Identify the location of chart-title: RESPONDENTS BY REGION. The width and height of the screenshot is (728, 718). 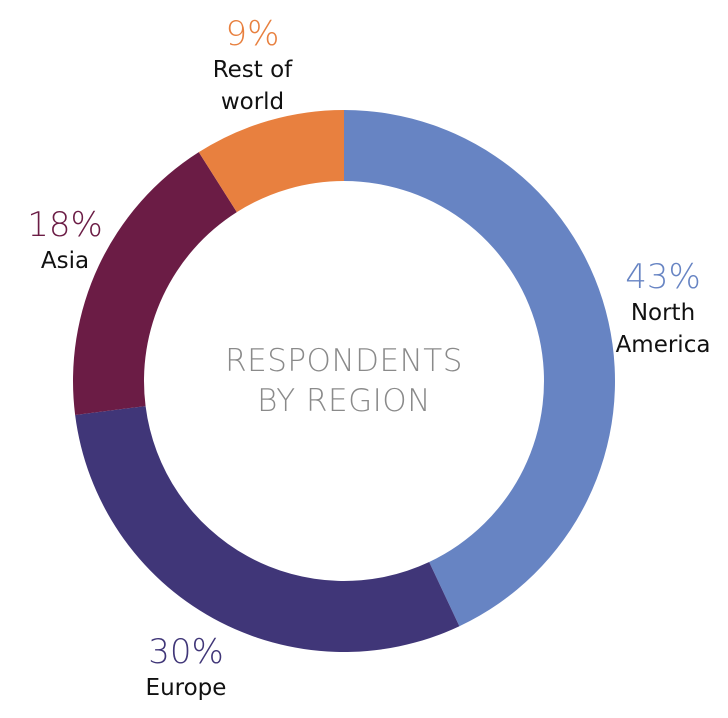
(344, 381).